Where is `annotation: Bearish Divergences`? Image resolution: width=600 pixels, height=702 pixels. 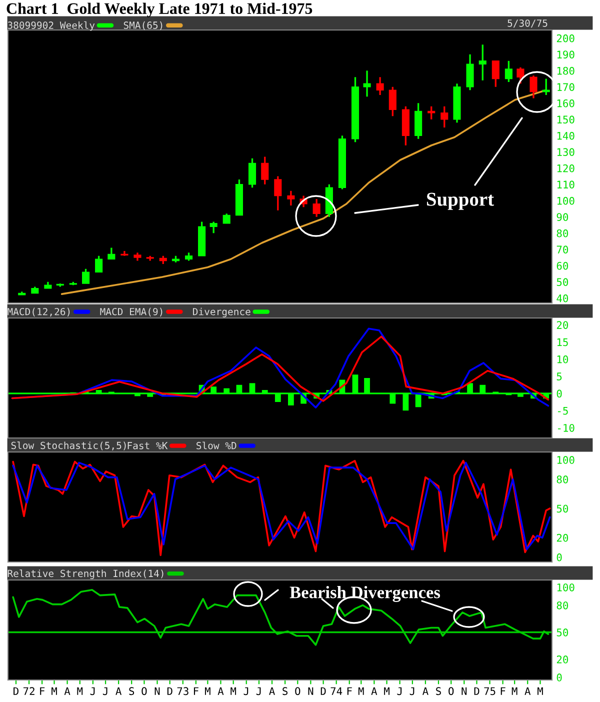 annotation: Bearish Divergences is located at coordinates (365, 594).